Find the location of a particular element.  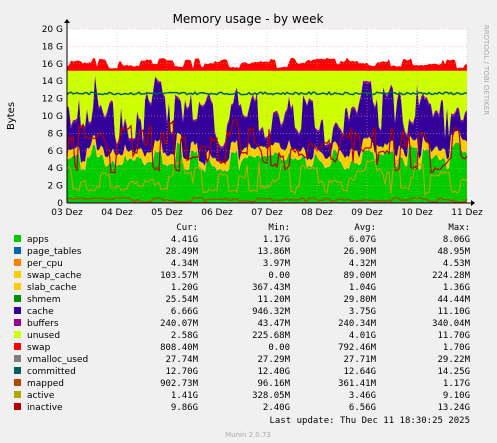

legend-max: 4.53M is located at coordinates (457, 264).